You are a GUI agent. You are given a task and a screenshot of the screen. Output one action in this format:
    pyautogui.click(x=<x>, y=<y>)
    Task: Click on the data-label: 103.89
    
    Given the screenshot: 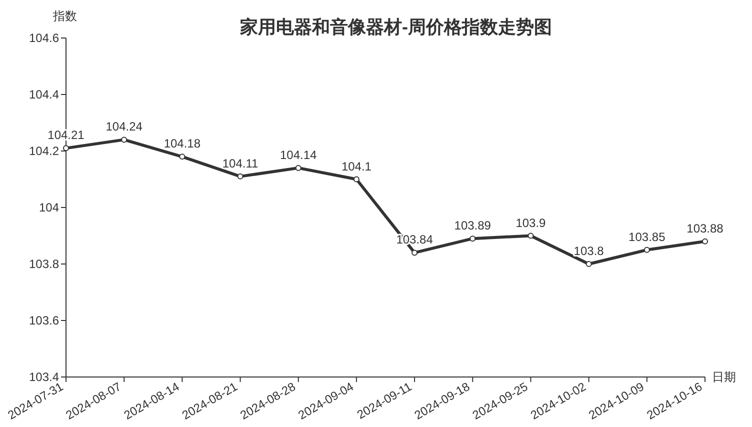 What is the action you would take?
    pyautogui.click(x=473, y=225)
    